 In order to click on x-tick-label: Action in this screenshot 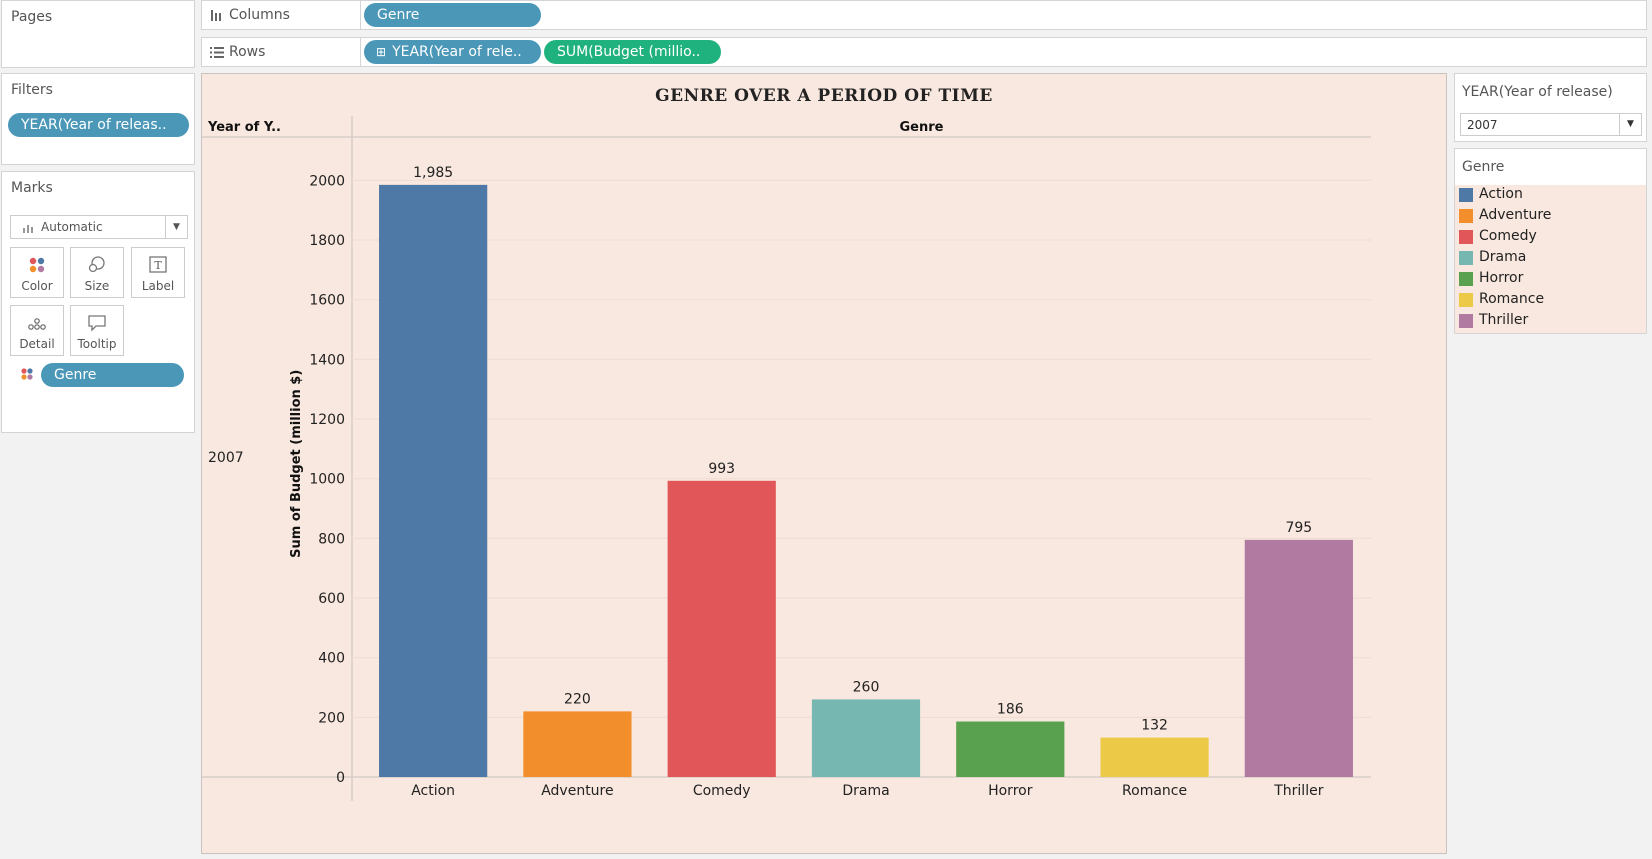, I will do `click(433, 791)`.